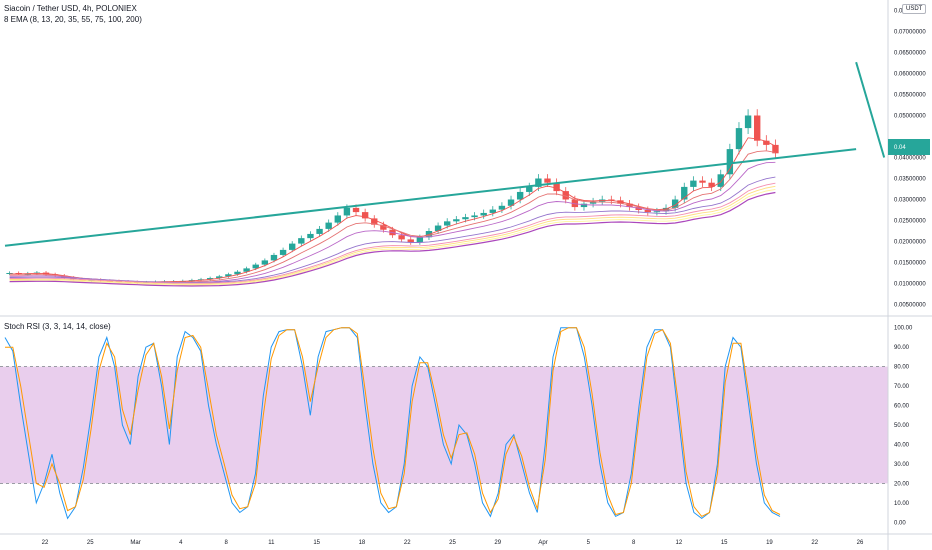 This screenshot has width=932, height=550. What do you see at coordinates (902, 348) in the screenshot?
I see `rsi-tick-label: 90.00` at bounding box center [902, 348].